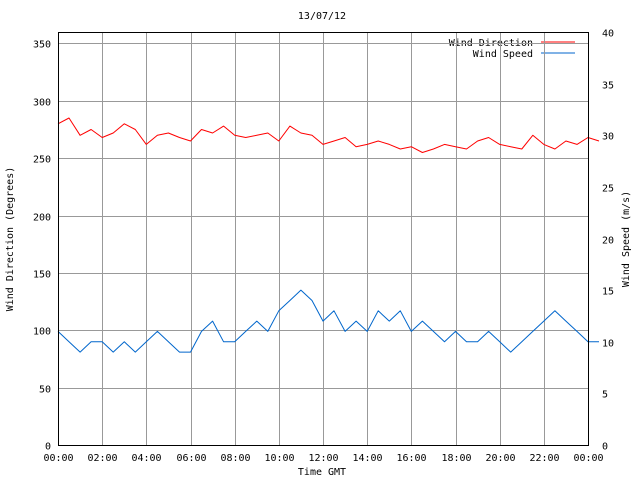 Image resolution: width=640 pixels, height=480 pixels. What do you see at coordinates (605, 395) in the screenshot?
I see `y-right-tick-label: 5` at bounding box center [605, 395].